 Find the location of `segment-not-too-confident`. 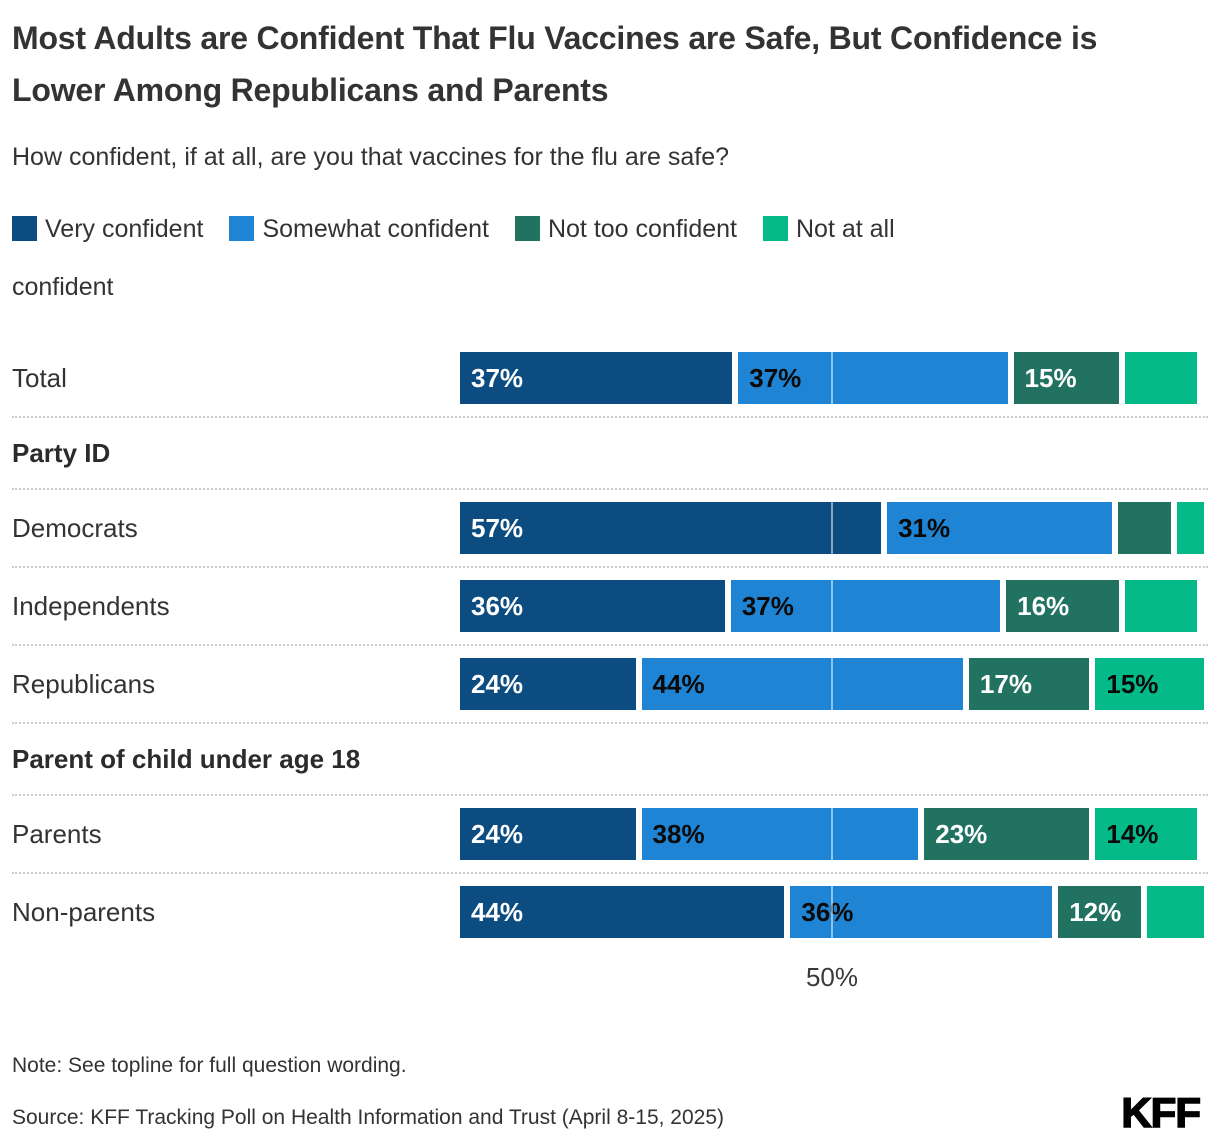

segment-not-too-confident is located at coordinates (1144, 528).